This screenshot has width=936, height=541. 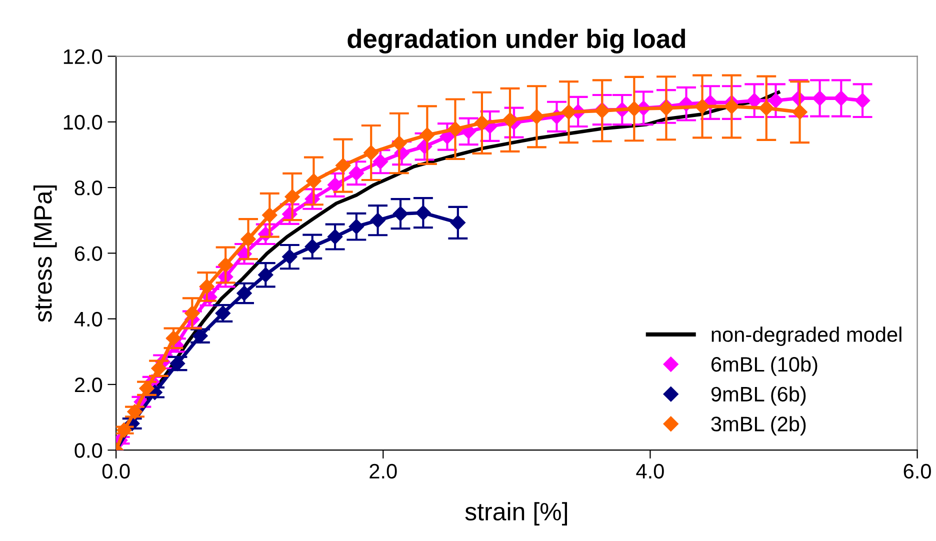 I want to click on x-axis-title: strain [%], so click(x=516, y=514).